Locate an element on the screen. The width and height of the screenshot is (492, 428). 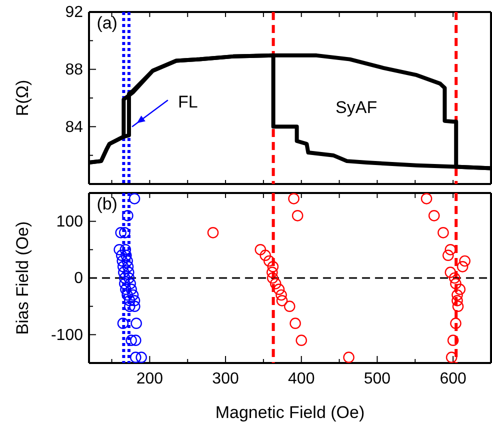
annotation: SyAF is located at coordinates (357, 107).